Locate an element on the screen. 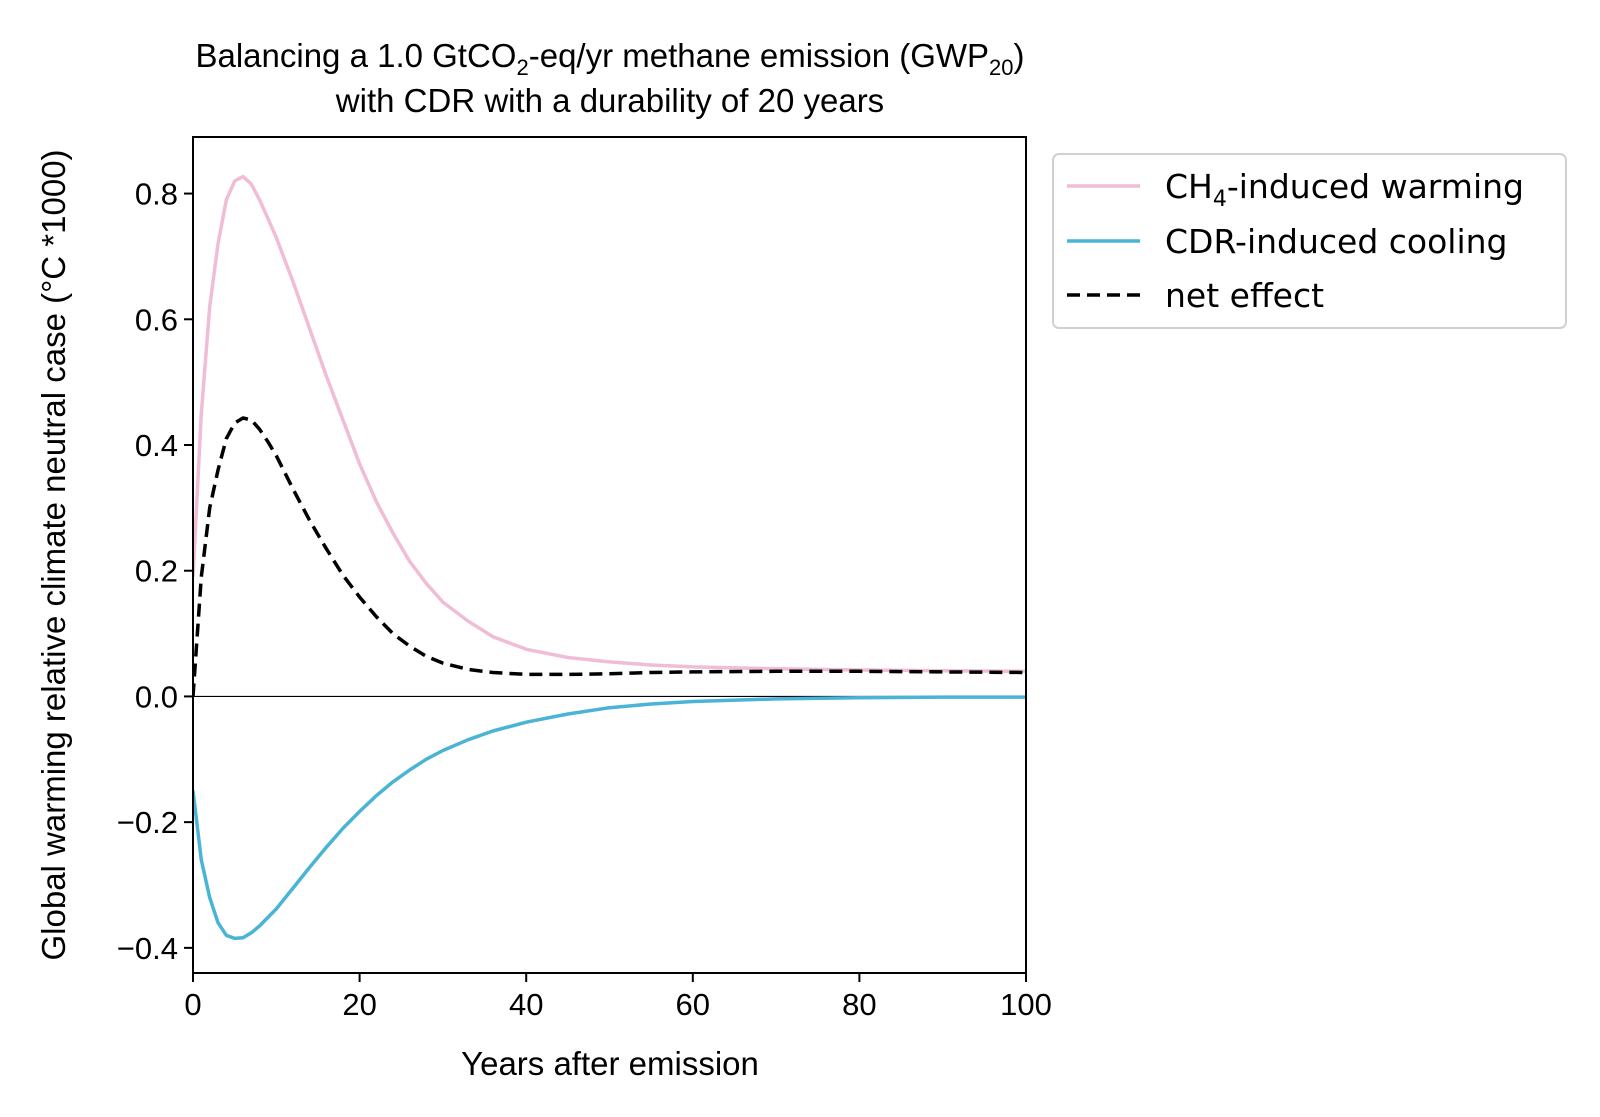  y-tick-label: −0.4 is located at coordinates (147, 948).